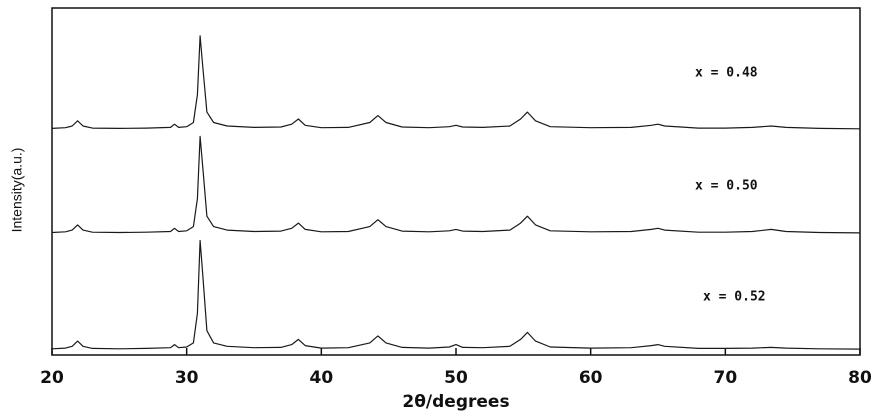 This screenshot has height=412, width=876. What do you see at coordinates (734, 297) in the screenshot?
I see `series-label: x = 0.52` at bounding box center [734, 297].